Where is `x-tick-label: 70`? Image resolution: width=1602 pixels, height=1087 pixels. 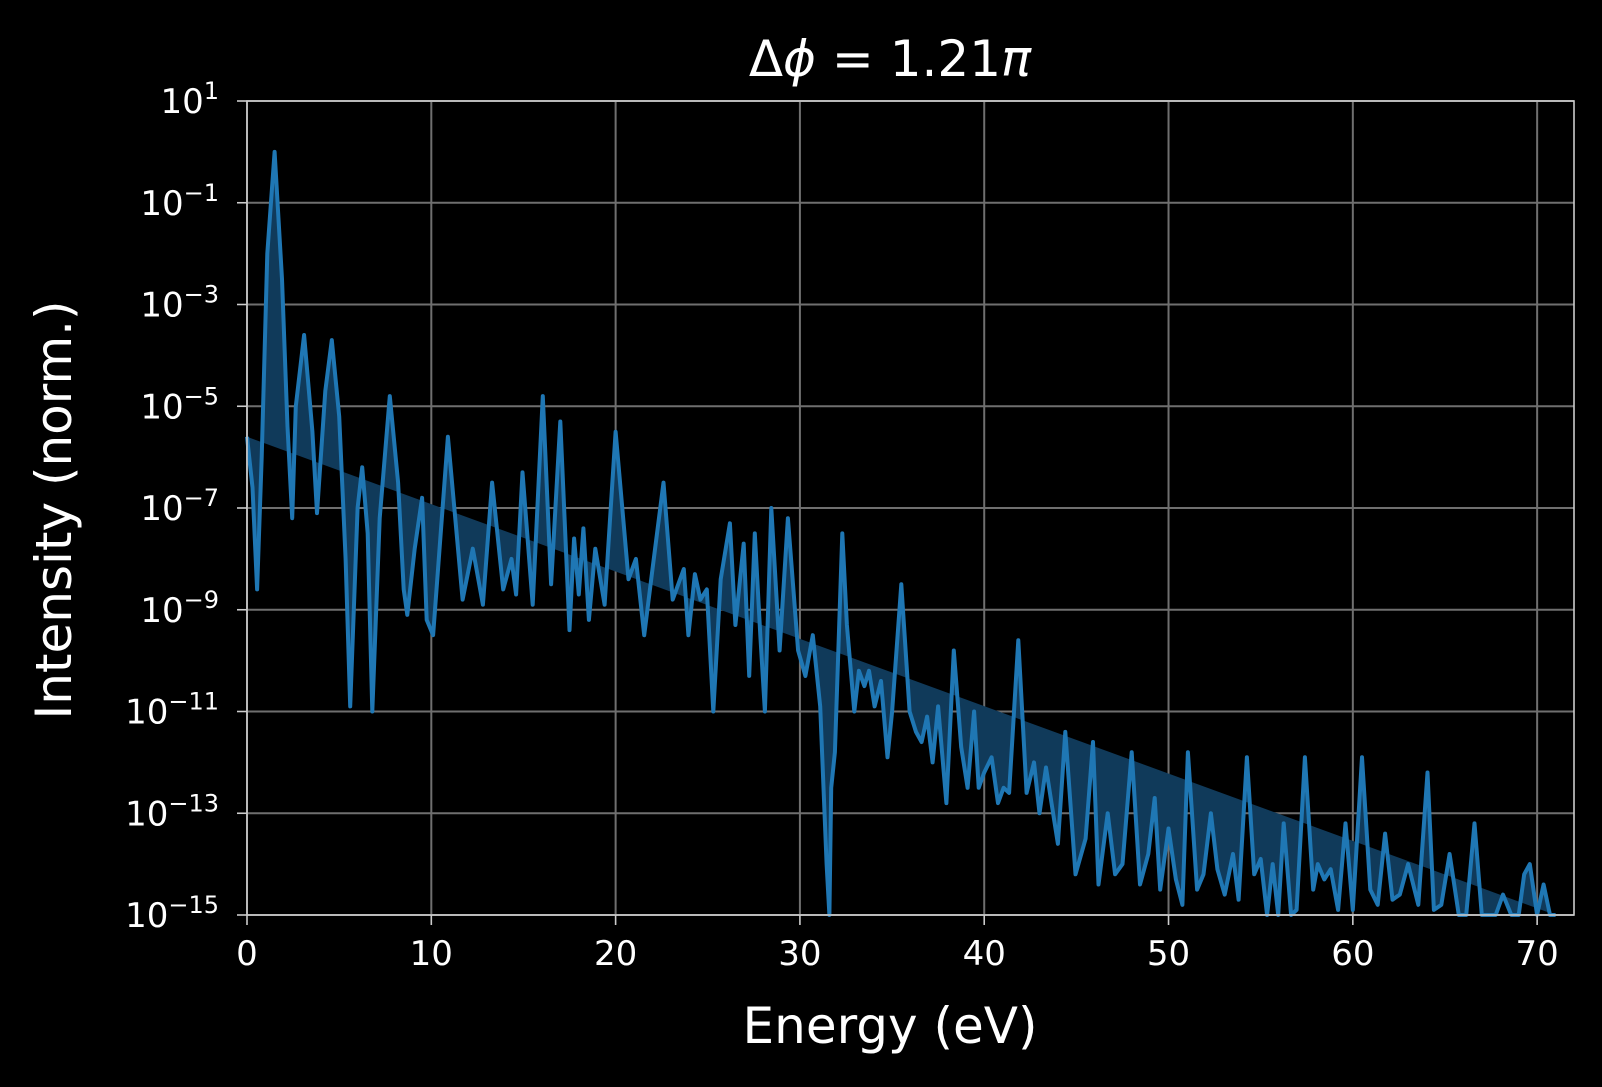
x-tick-label: 70 is located at coordinates (1537, 954).